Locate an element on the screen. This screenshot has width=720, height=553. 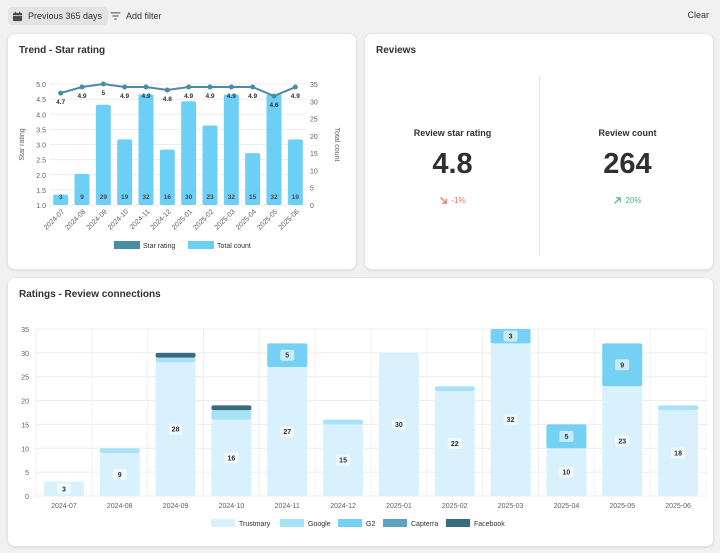
y-tick-label: 25 is located at coordinates (25, 378).